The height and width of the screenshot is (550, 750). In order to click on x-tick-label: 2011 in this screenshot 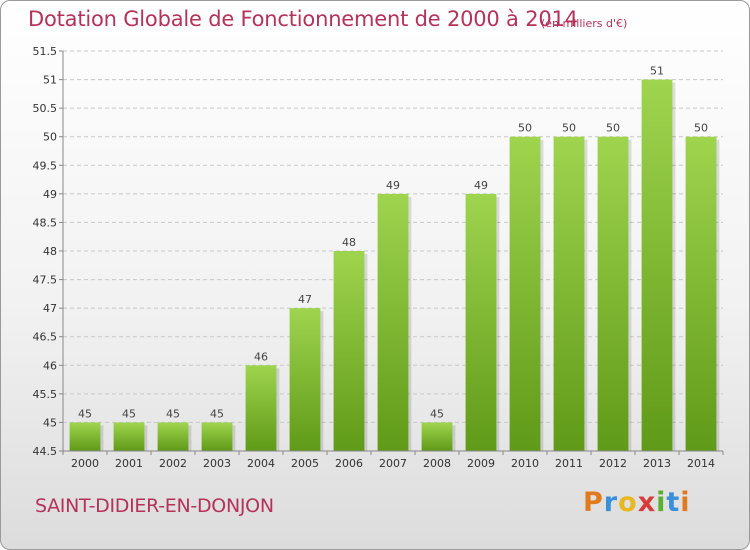, I will do `click(569, 463)`.